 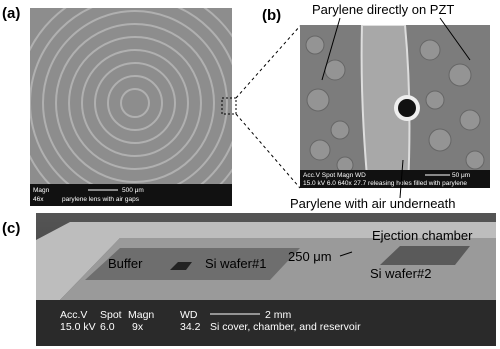 What do you see at coordinates (383, 9) in the screenshot?
I see `annotation: Parylene directly on PZT` at bounding box center [383, 9].